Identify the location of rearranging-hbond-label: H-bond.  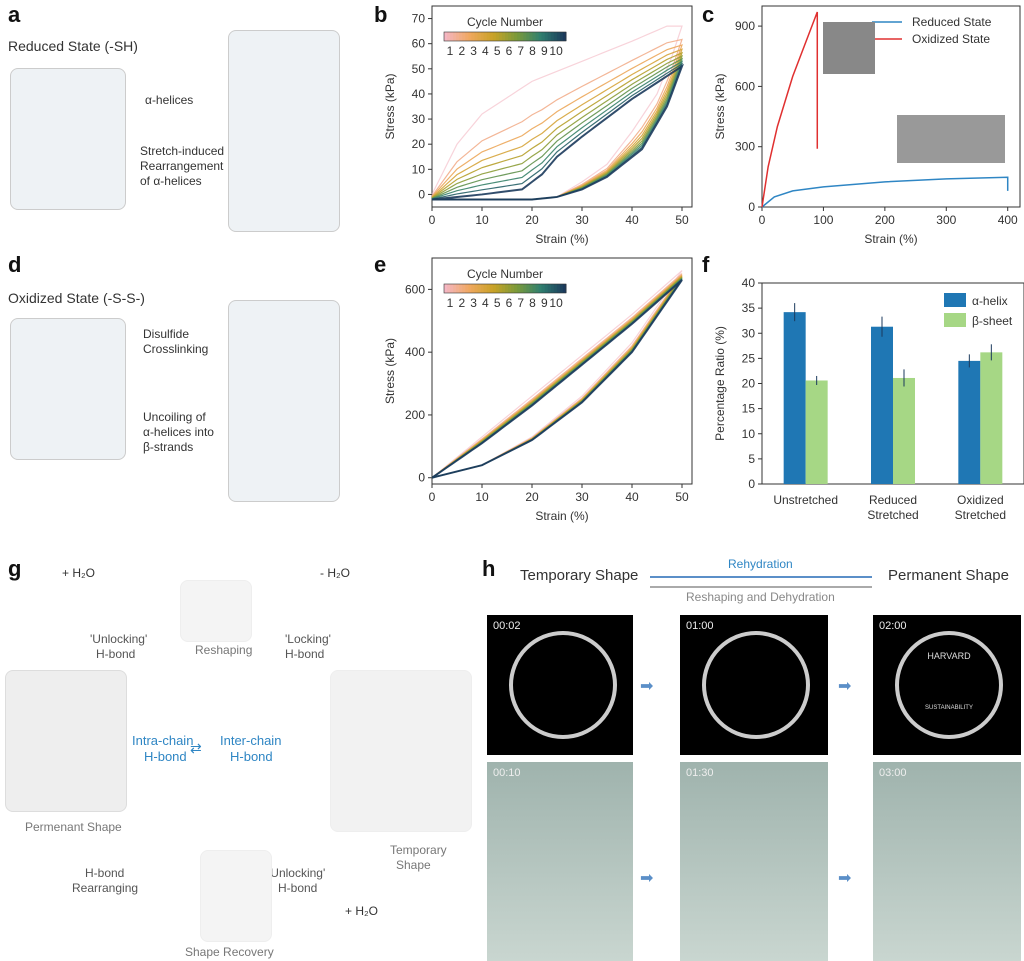
(105, 873).